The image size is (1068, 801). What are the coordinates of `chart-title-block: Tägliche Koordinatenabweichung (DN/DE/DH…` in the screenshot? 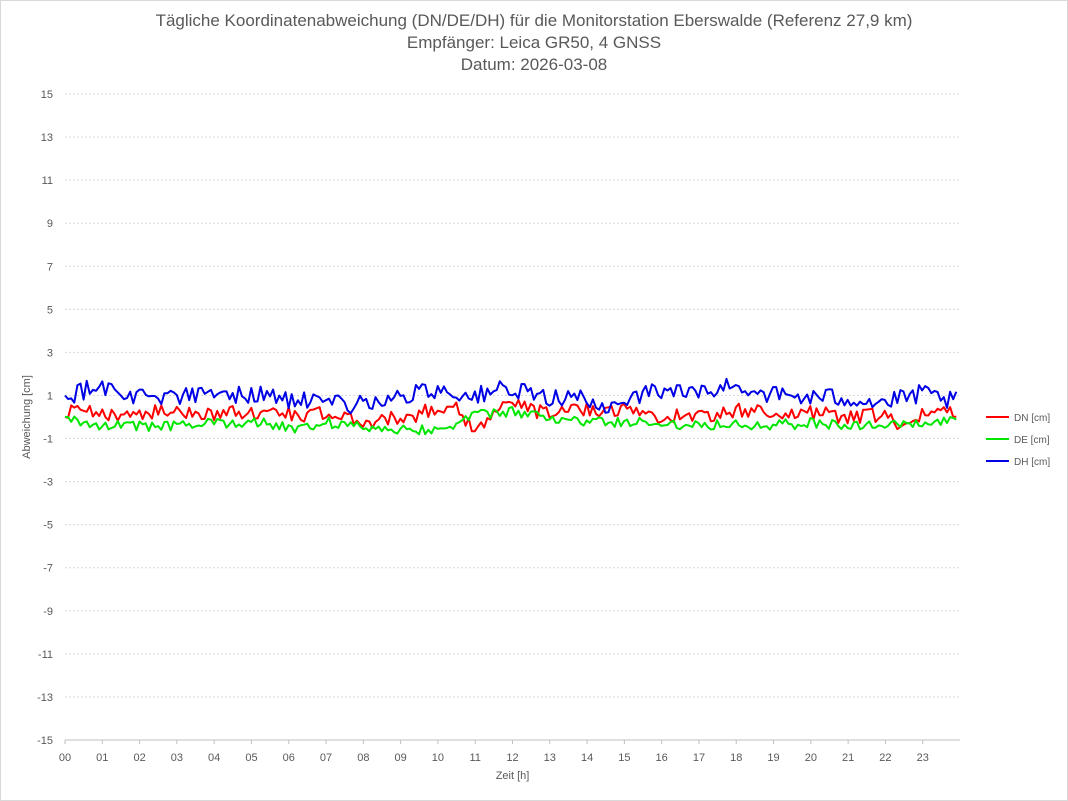 It's located at (534, 43).